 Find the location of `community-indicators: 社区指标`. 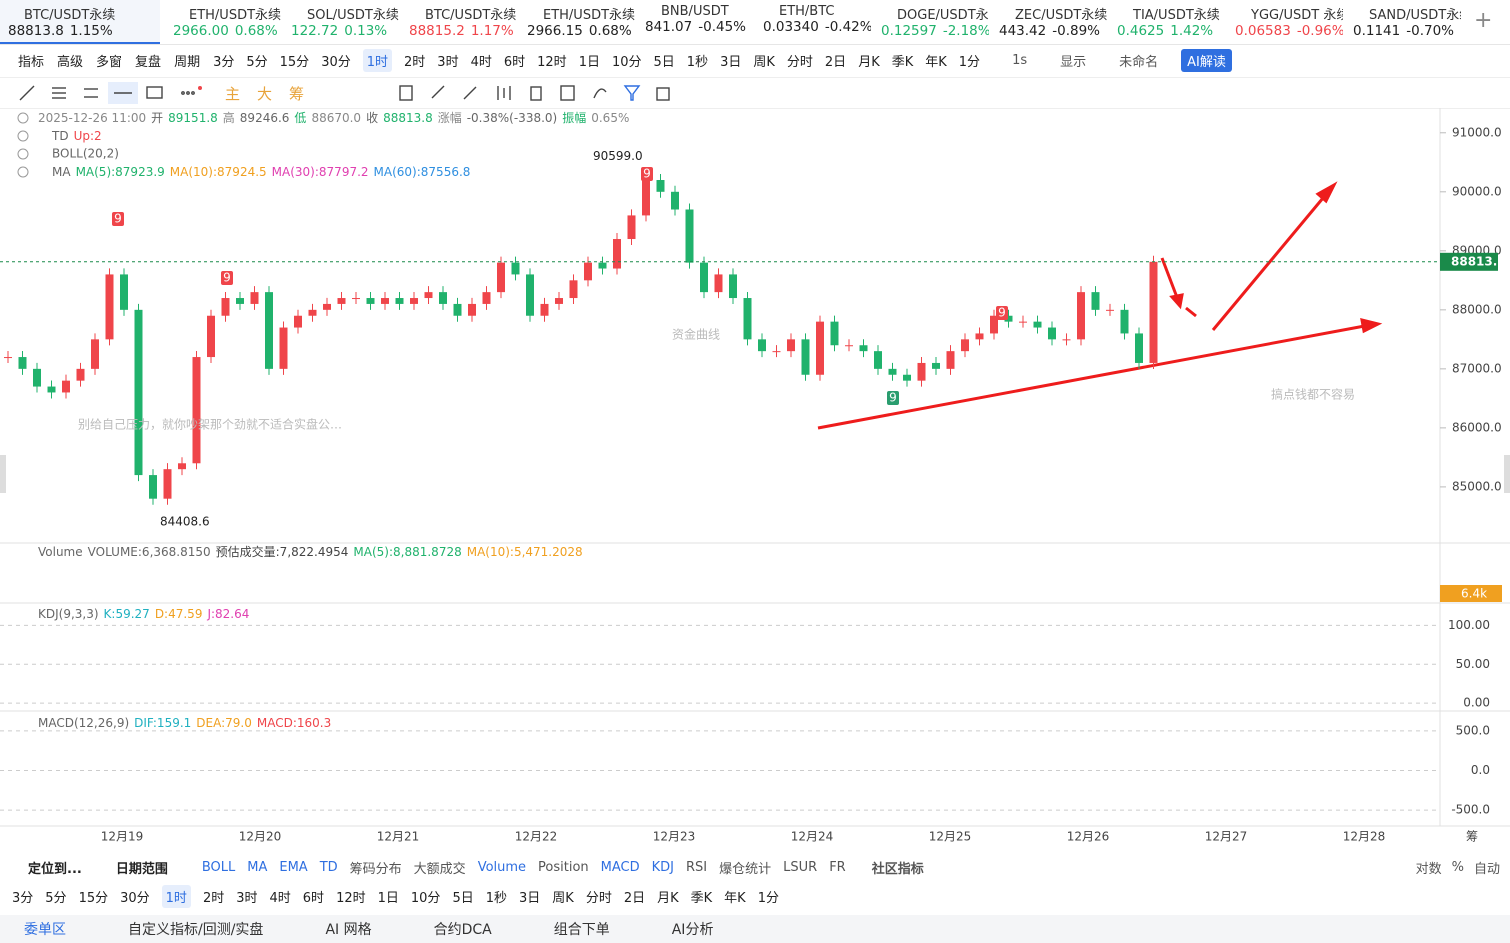

community-indicators: 社区指标 is located at coordinates (897, 869).